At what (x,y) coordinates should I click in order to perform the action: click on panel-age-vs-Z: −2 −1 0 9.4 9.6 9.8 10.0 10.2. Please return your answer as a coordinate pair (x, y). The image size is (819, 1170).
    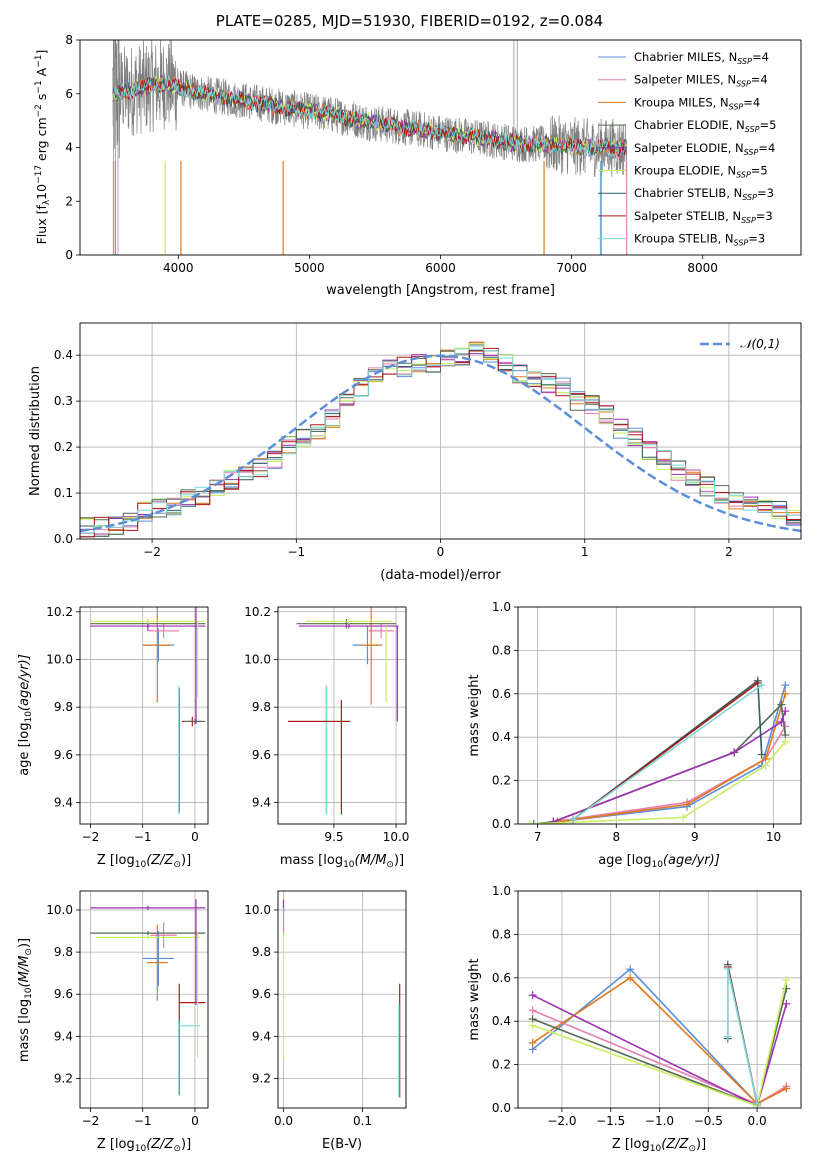
    Looking at the image, I should click on (127, 724).